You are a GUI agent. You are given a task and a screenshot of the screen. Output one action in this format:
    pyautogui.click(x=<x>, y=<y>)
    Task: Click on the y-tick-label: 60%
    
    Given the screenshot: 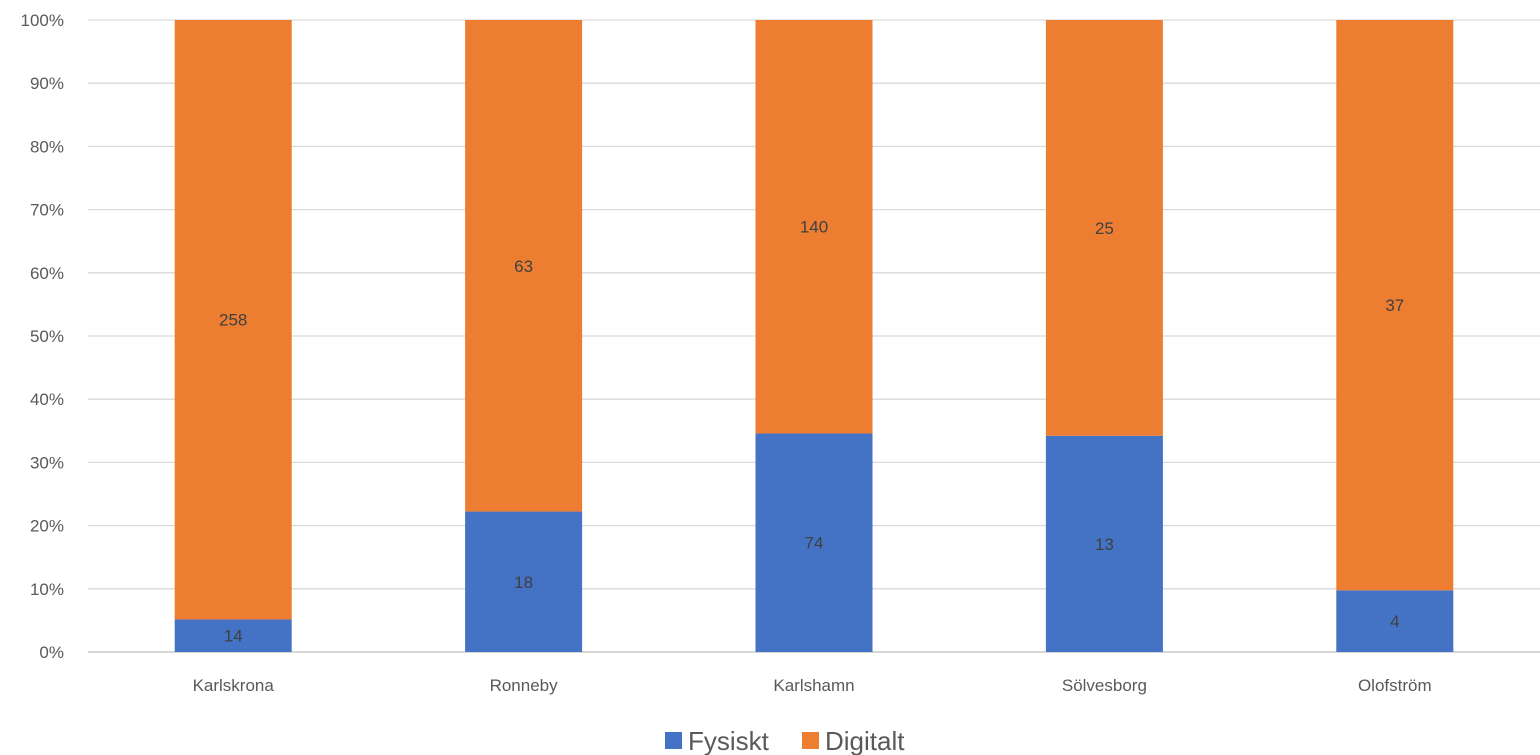 What is the action you would take?
    pyautogui.click(x=47, y=273)
    